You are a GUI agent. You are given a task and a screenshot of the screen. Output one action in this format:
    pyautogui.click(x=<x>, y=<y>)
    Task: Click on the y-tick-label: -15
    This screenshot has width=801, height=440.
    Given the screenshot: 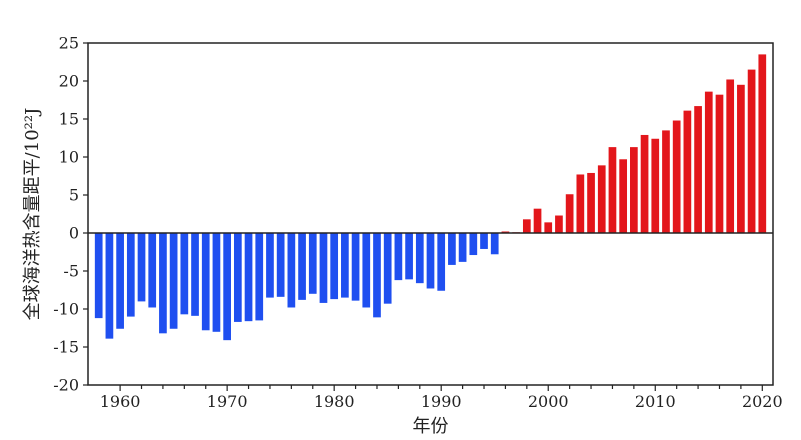 What is the action you would take?
    pyautogui.click(x=66, y=347)
    